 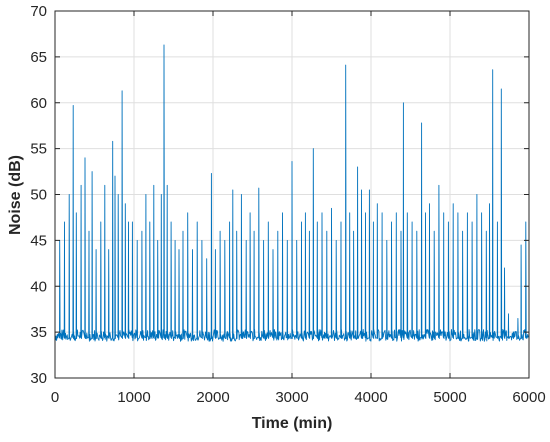 I want to click on y-tick-label: 45, so click(x=38, y=240).